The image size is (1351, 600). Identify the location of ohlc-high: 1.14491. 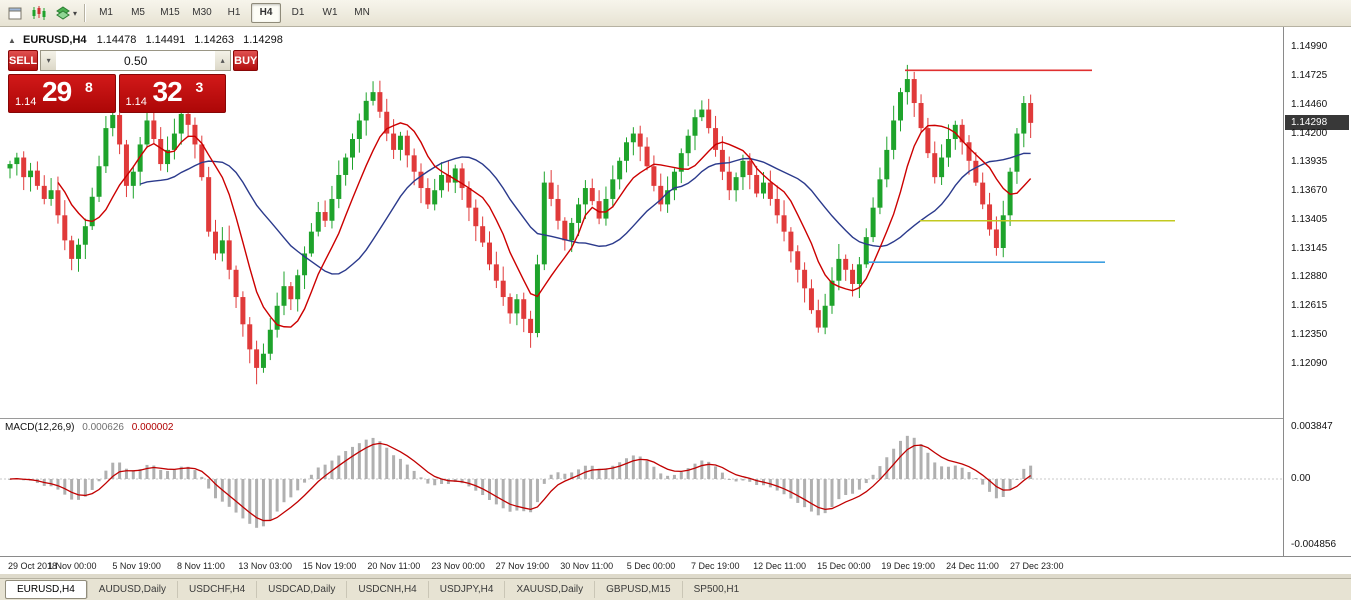
(165, 40).